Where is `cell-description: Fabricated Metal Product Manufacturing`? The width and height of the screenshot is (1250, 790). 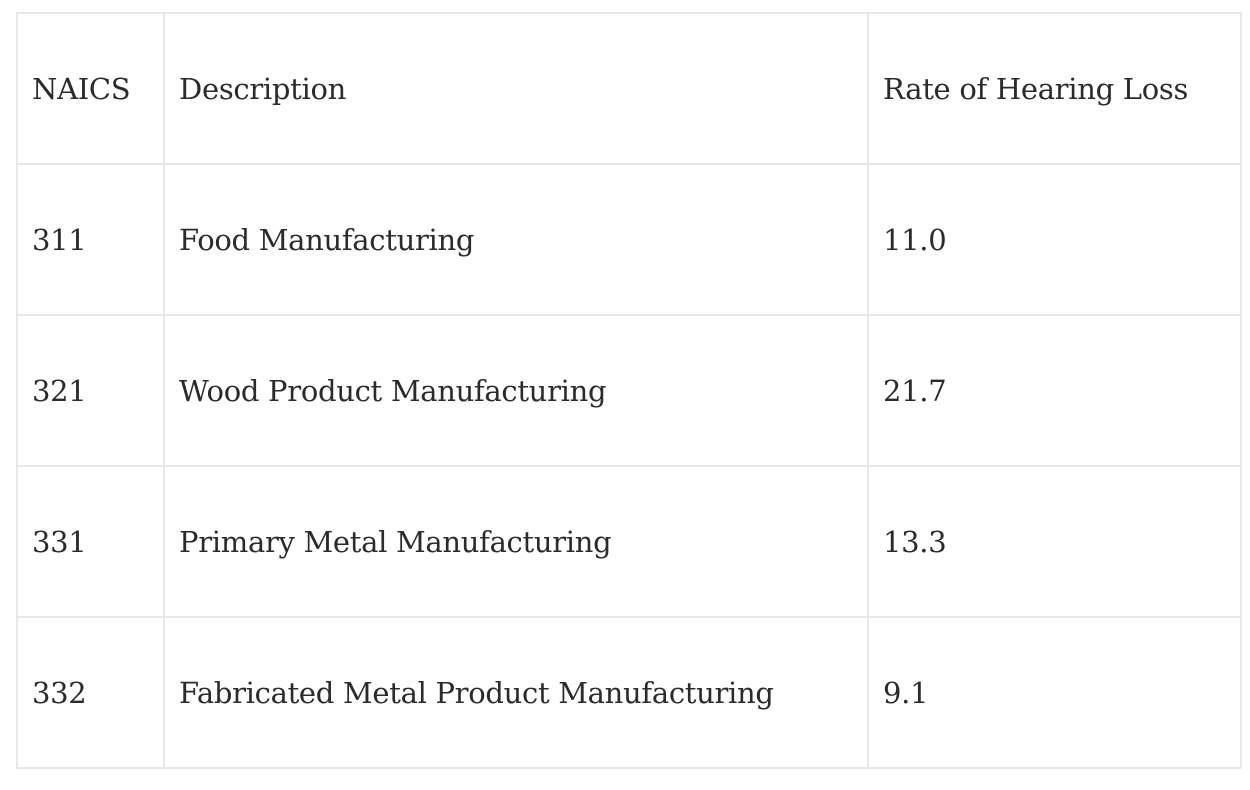 cell-description: Fabricated Metal Product Manufacturing is located at coordinates (516, 692).